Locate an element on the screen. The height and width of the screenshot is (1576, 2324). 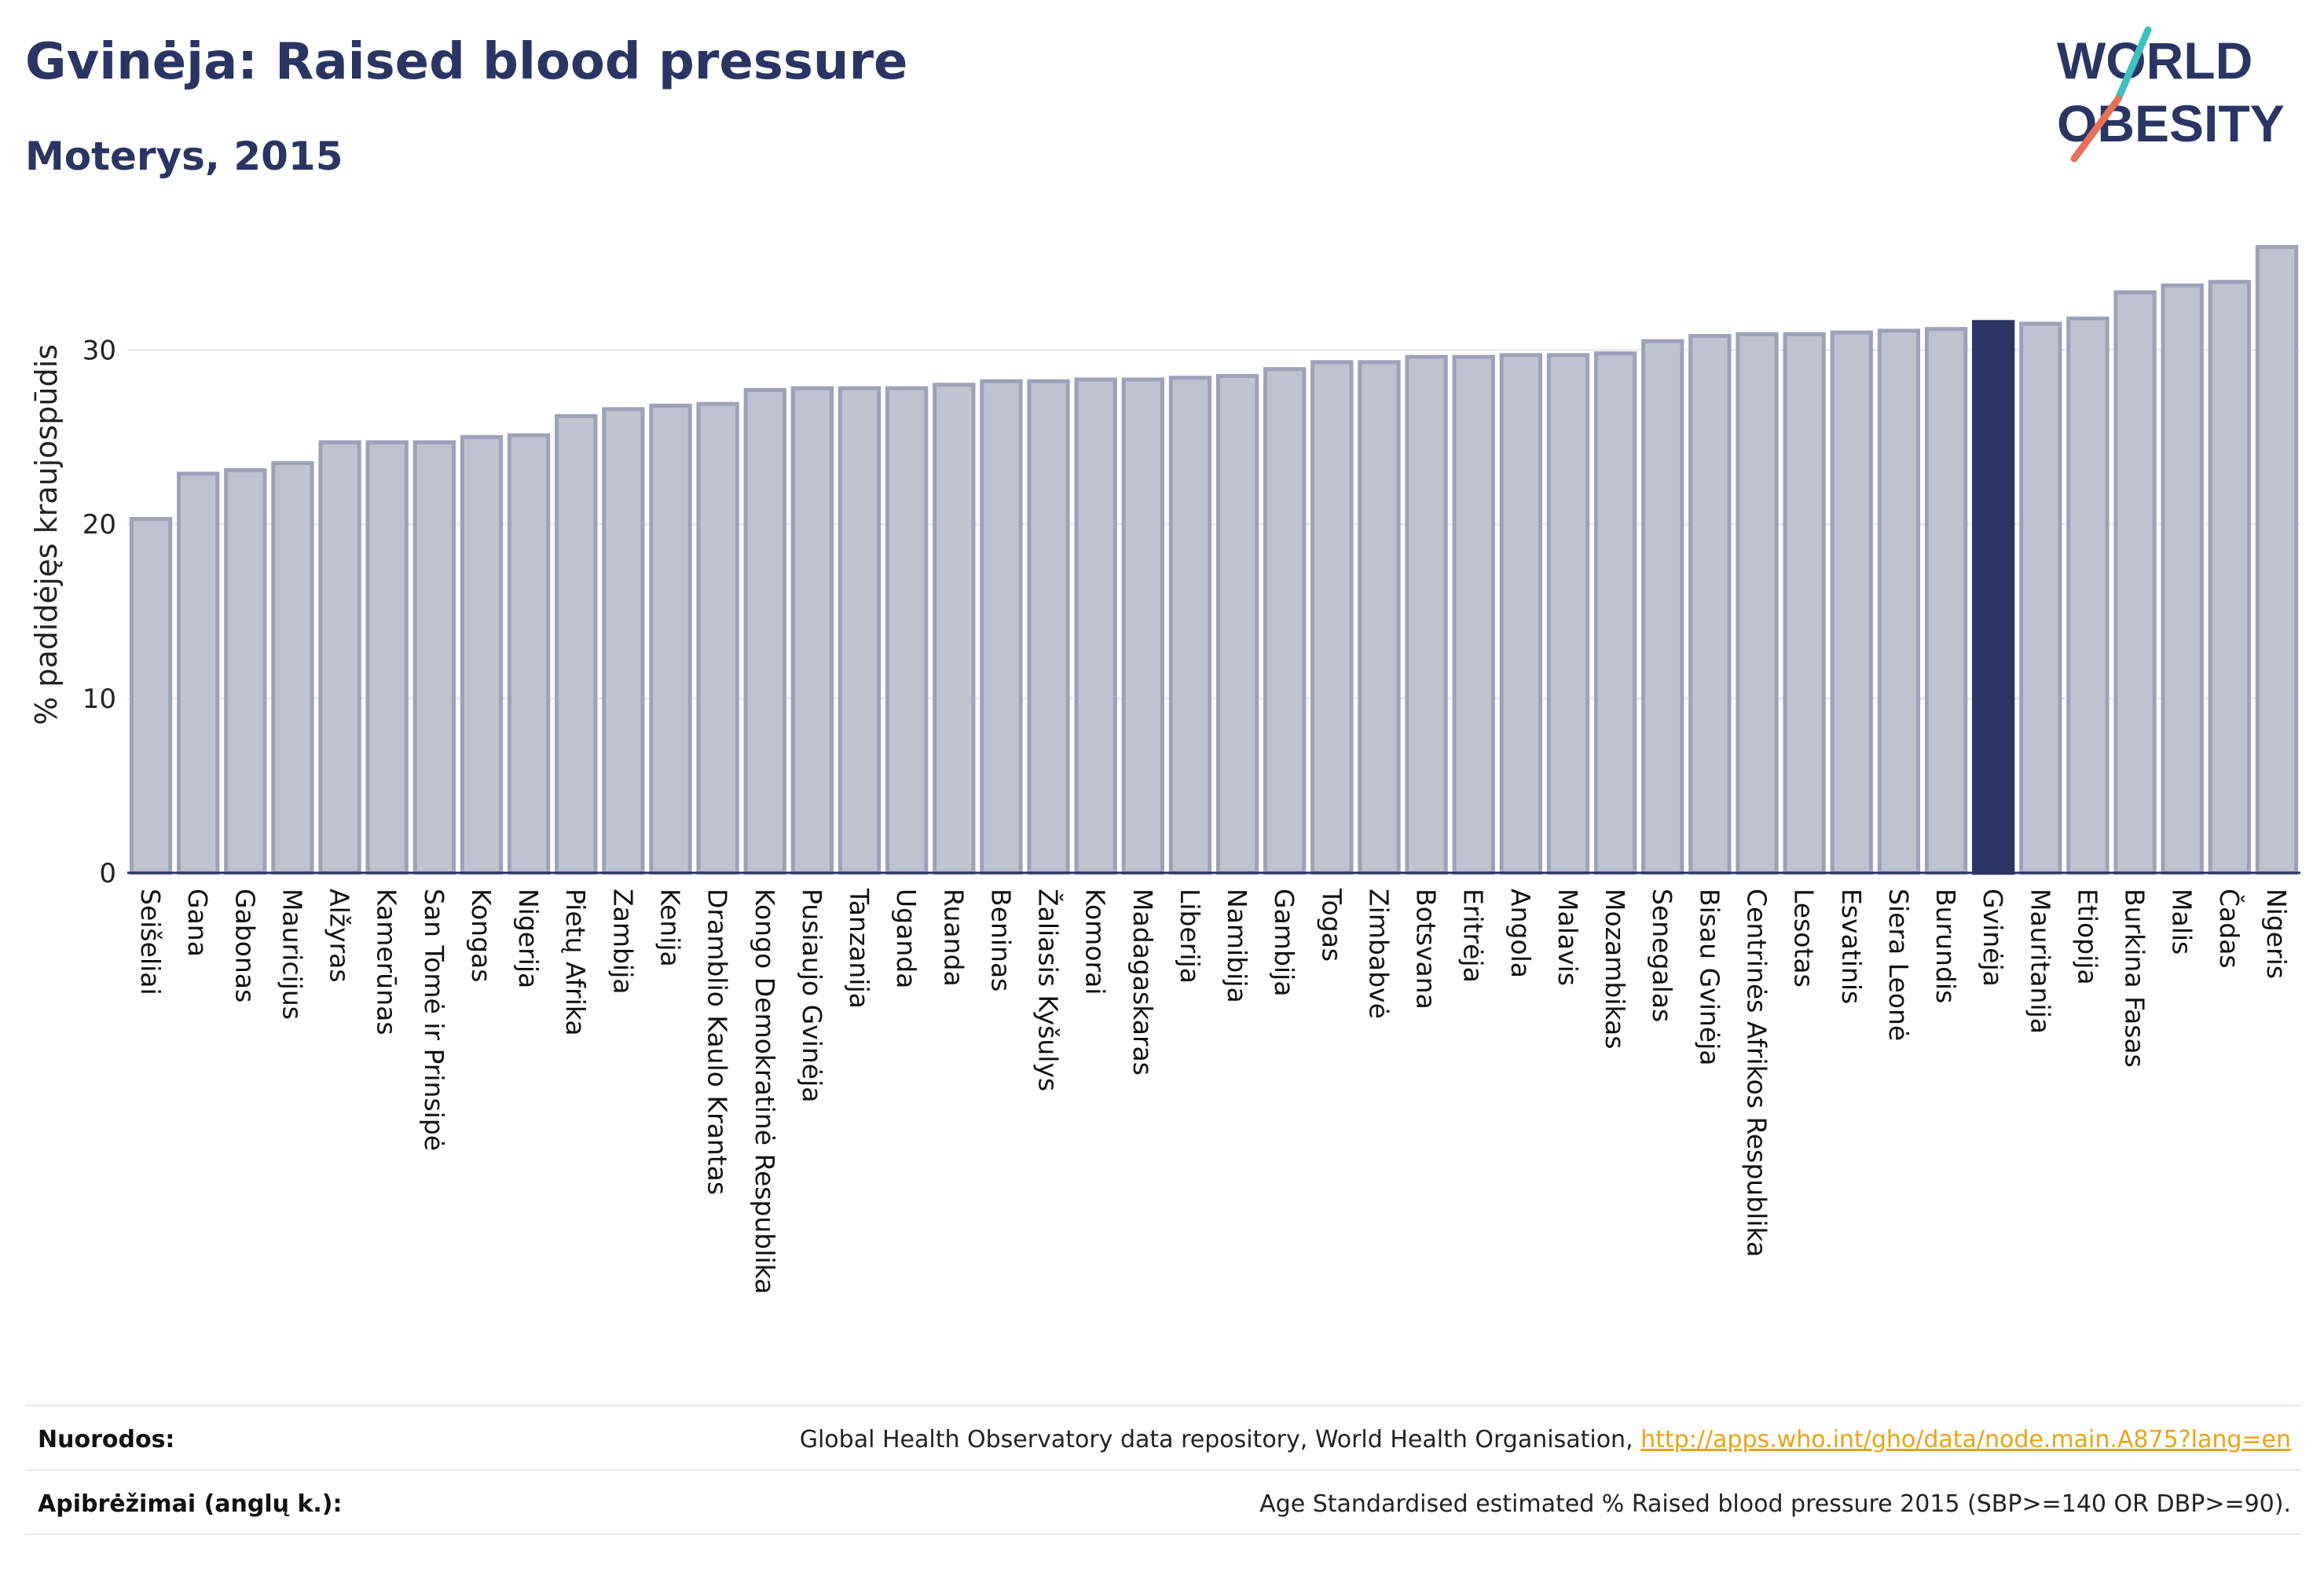
world-obesity-logo: WORLD OBESITY is located at coordinates (2171, 94).